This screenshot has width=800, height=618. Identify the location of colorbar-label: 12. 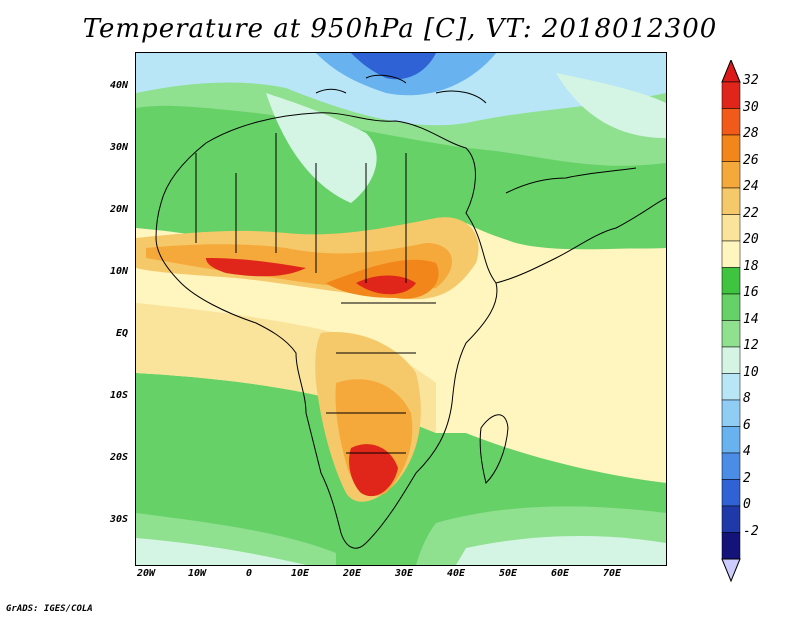
(751, 345).